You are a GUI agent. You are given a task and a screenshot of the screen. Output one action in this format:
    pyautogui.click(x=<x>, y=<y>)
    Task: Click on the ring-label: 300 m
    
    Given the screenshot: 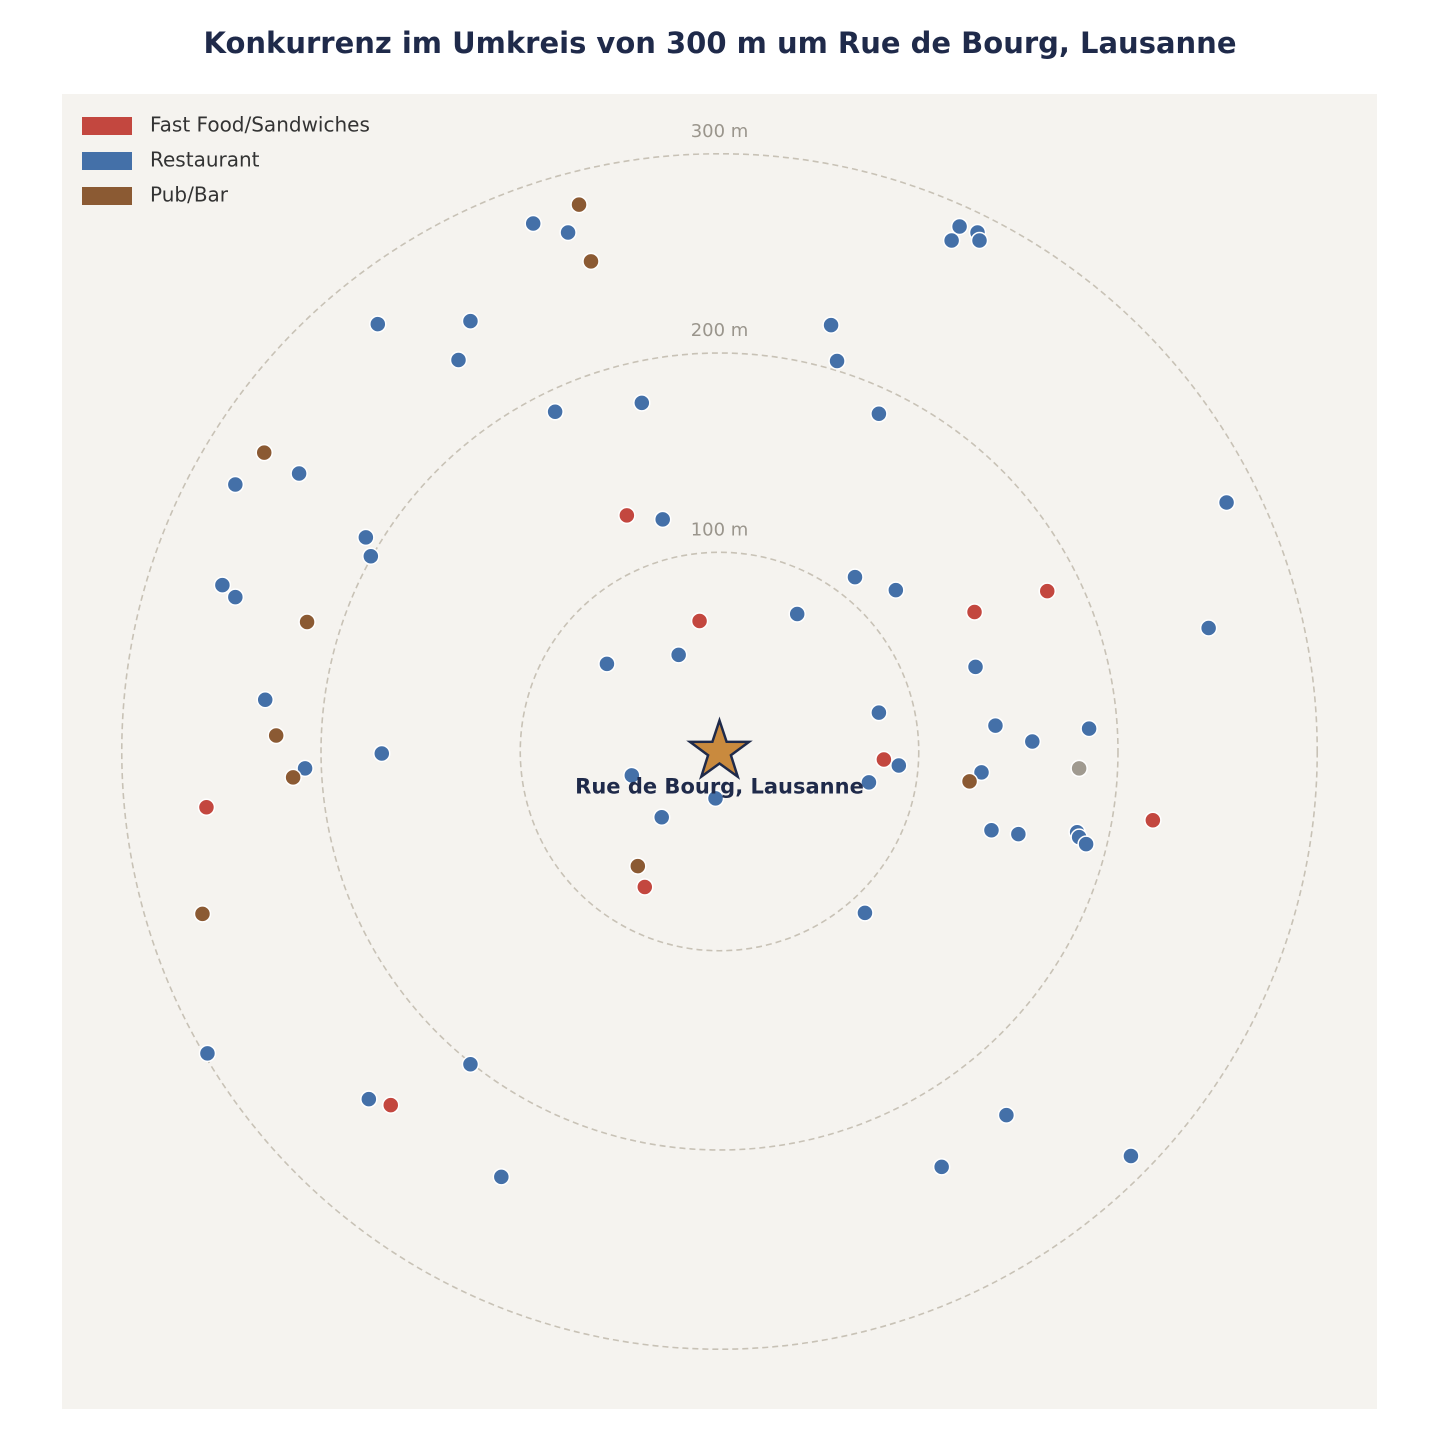 What is the action you would take?
    pyautogui.click(x=720, y=131)
    